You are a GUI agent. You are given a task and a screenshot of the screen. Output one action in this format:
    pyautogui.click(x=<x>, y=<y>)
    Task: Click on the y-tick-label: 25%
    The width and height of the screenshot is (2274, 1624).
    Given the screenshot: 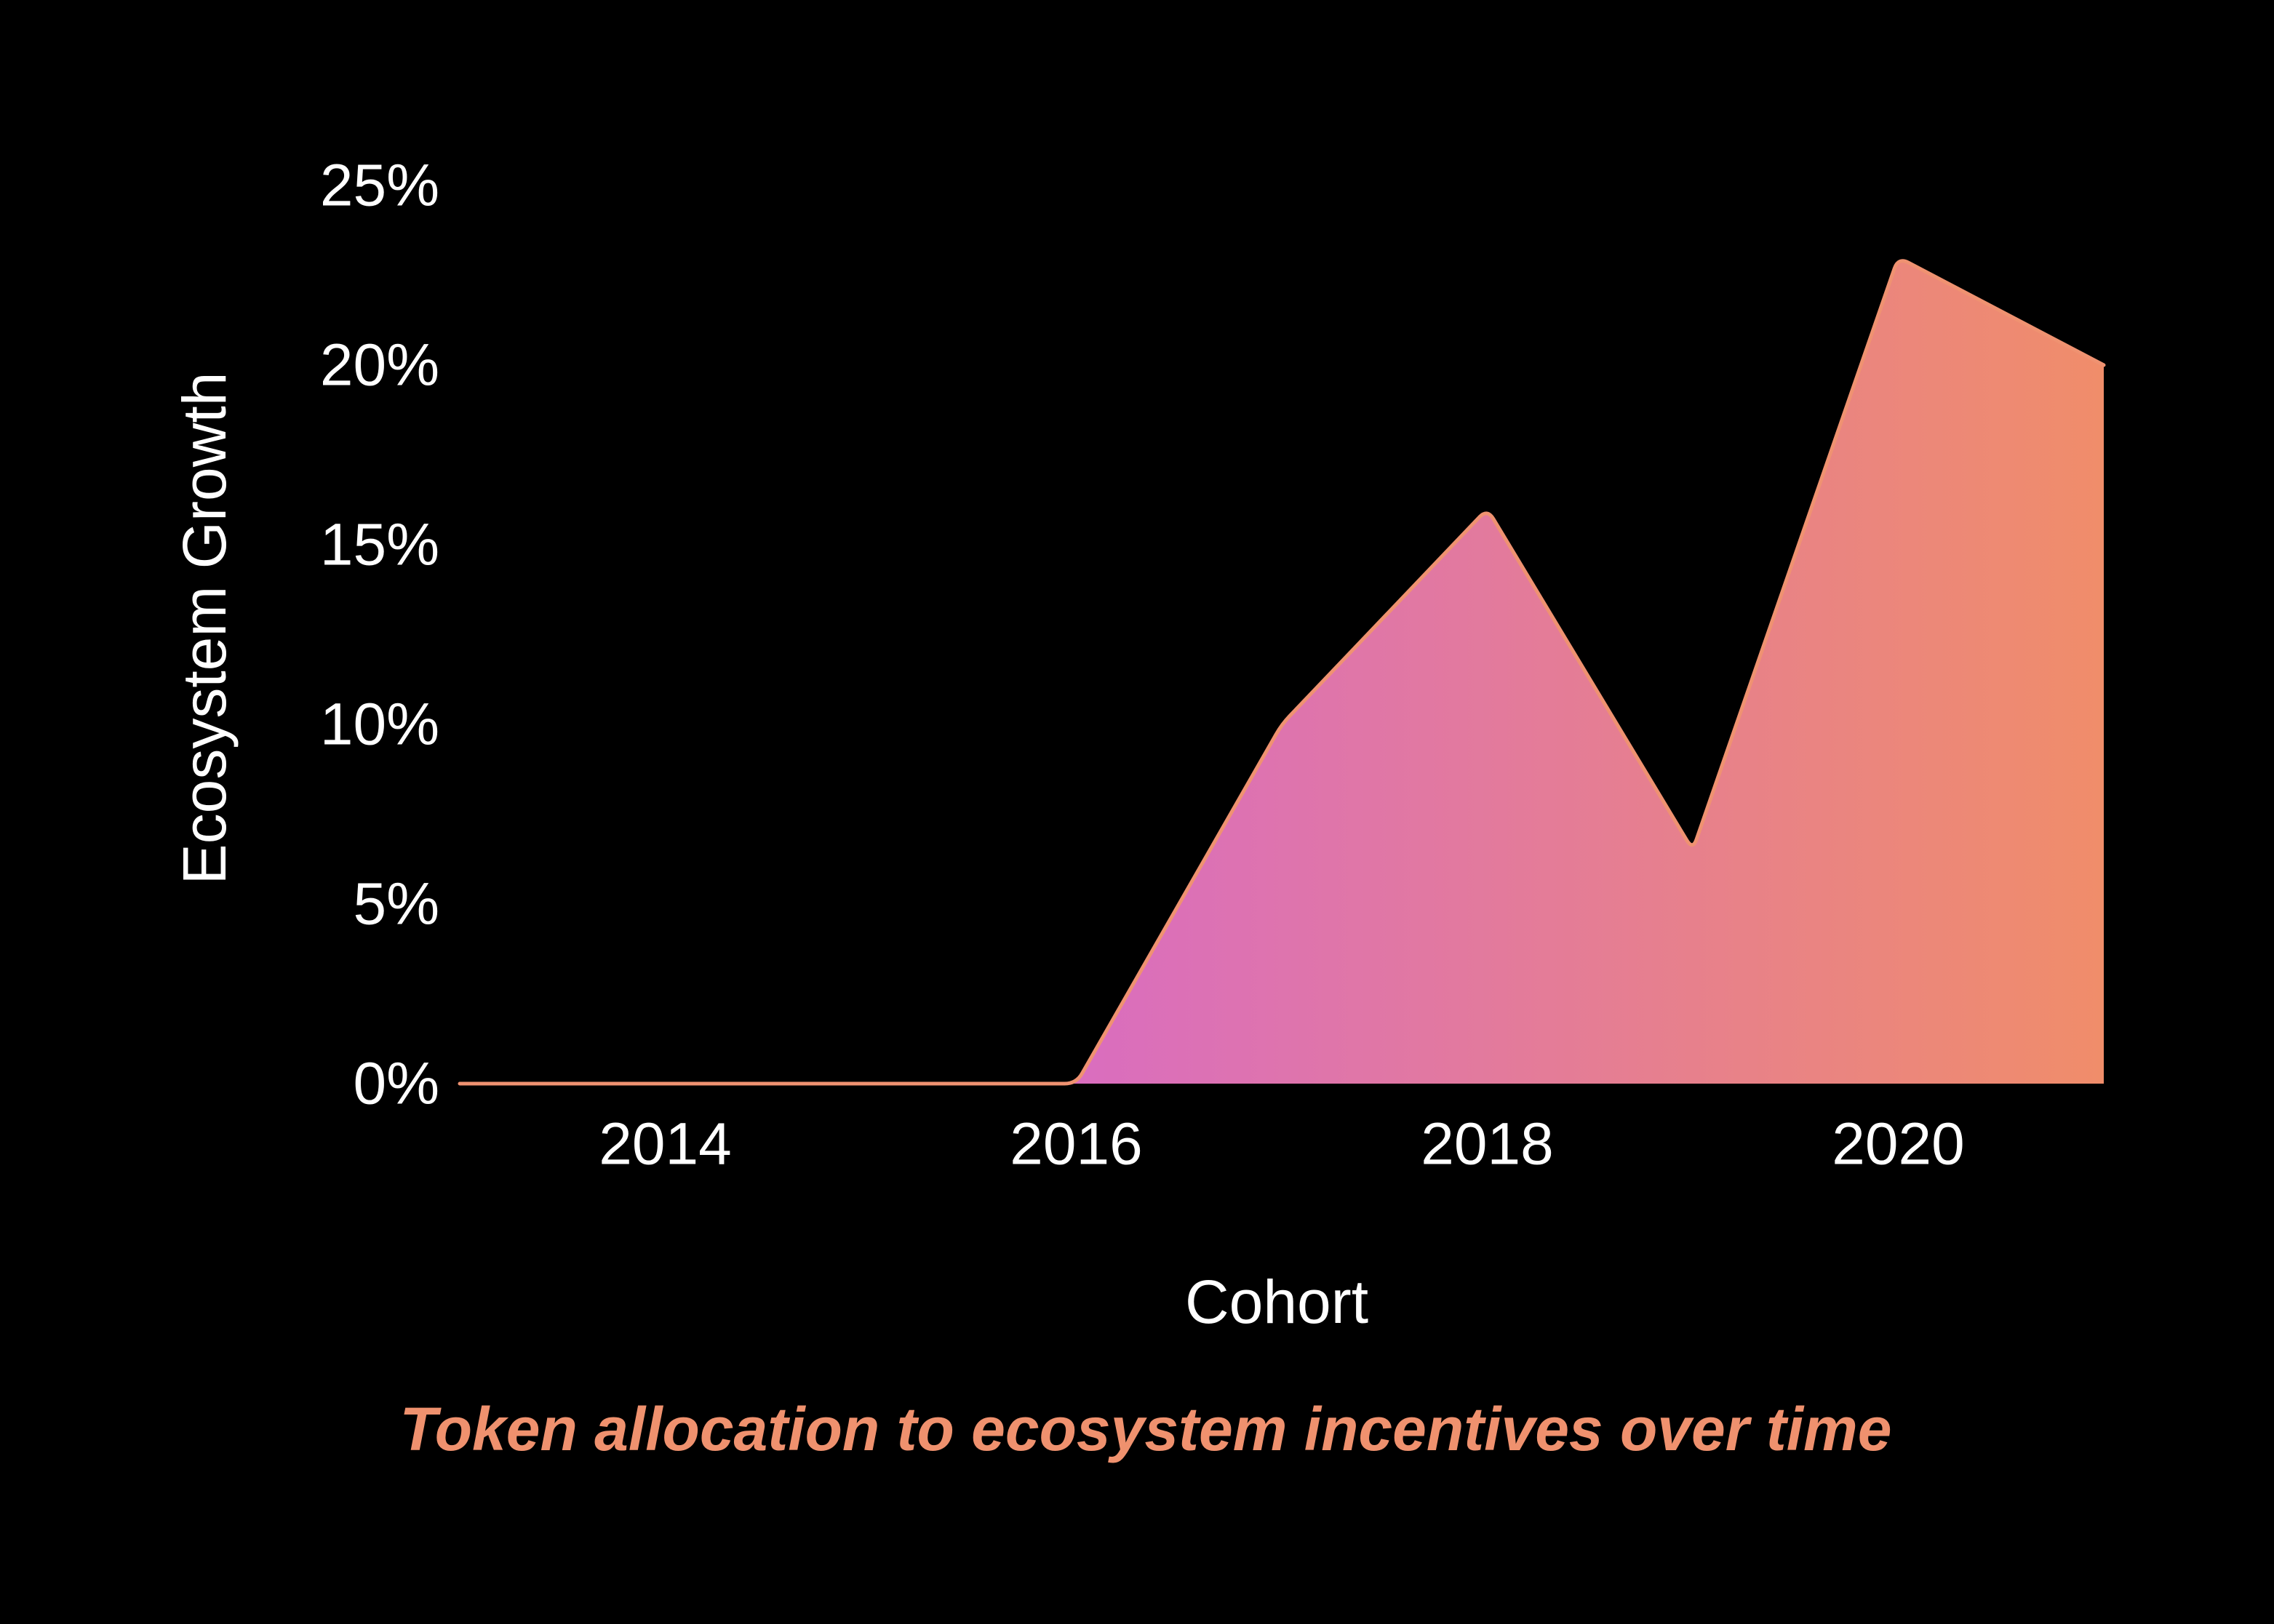 What is the action you would take?
    pyautogui.click(x=379, y=186)
    